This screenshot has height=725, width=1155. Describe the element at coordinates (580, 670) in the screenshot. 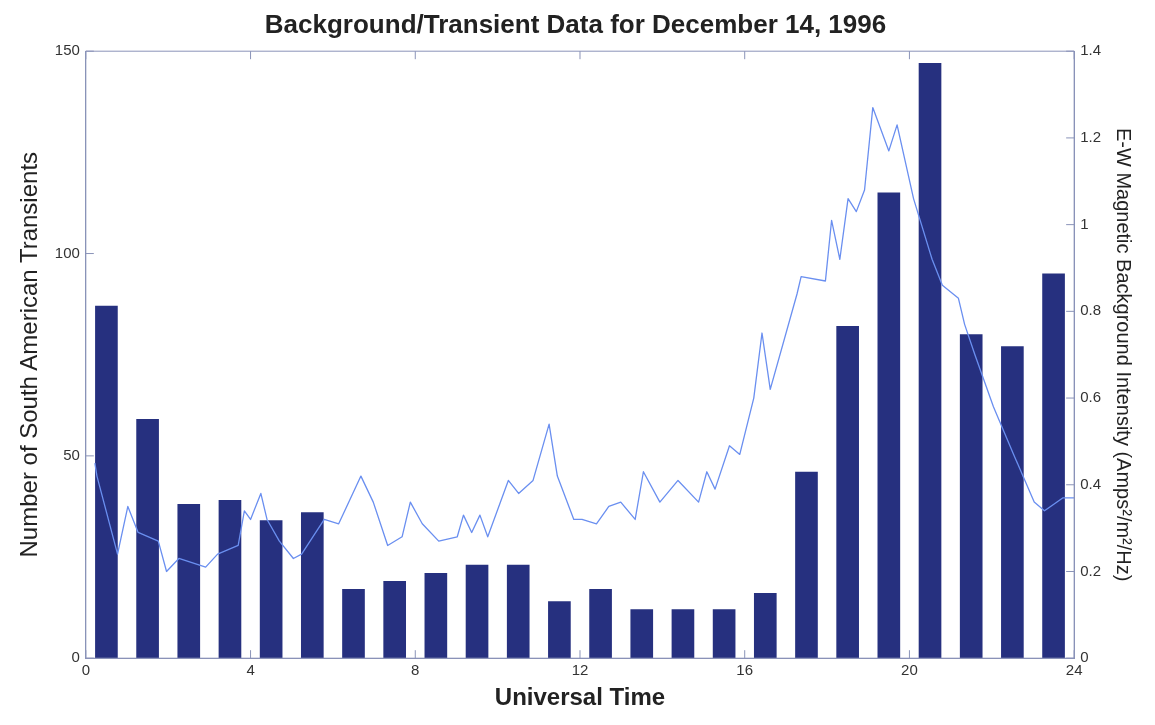

I see `x-tick-label: 12` at that location.